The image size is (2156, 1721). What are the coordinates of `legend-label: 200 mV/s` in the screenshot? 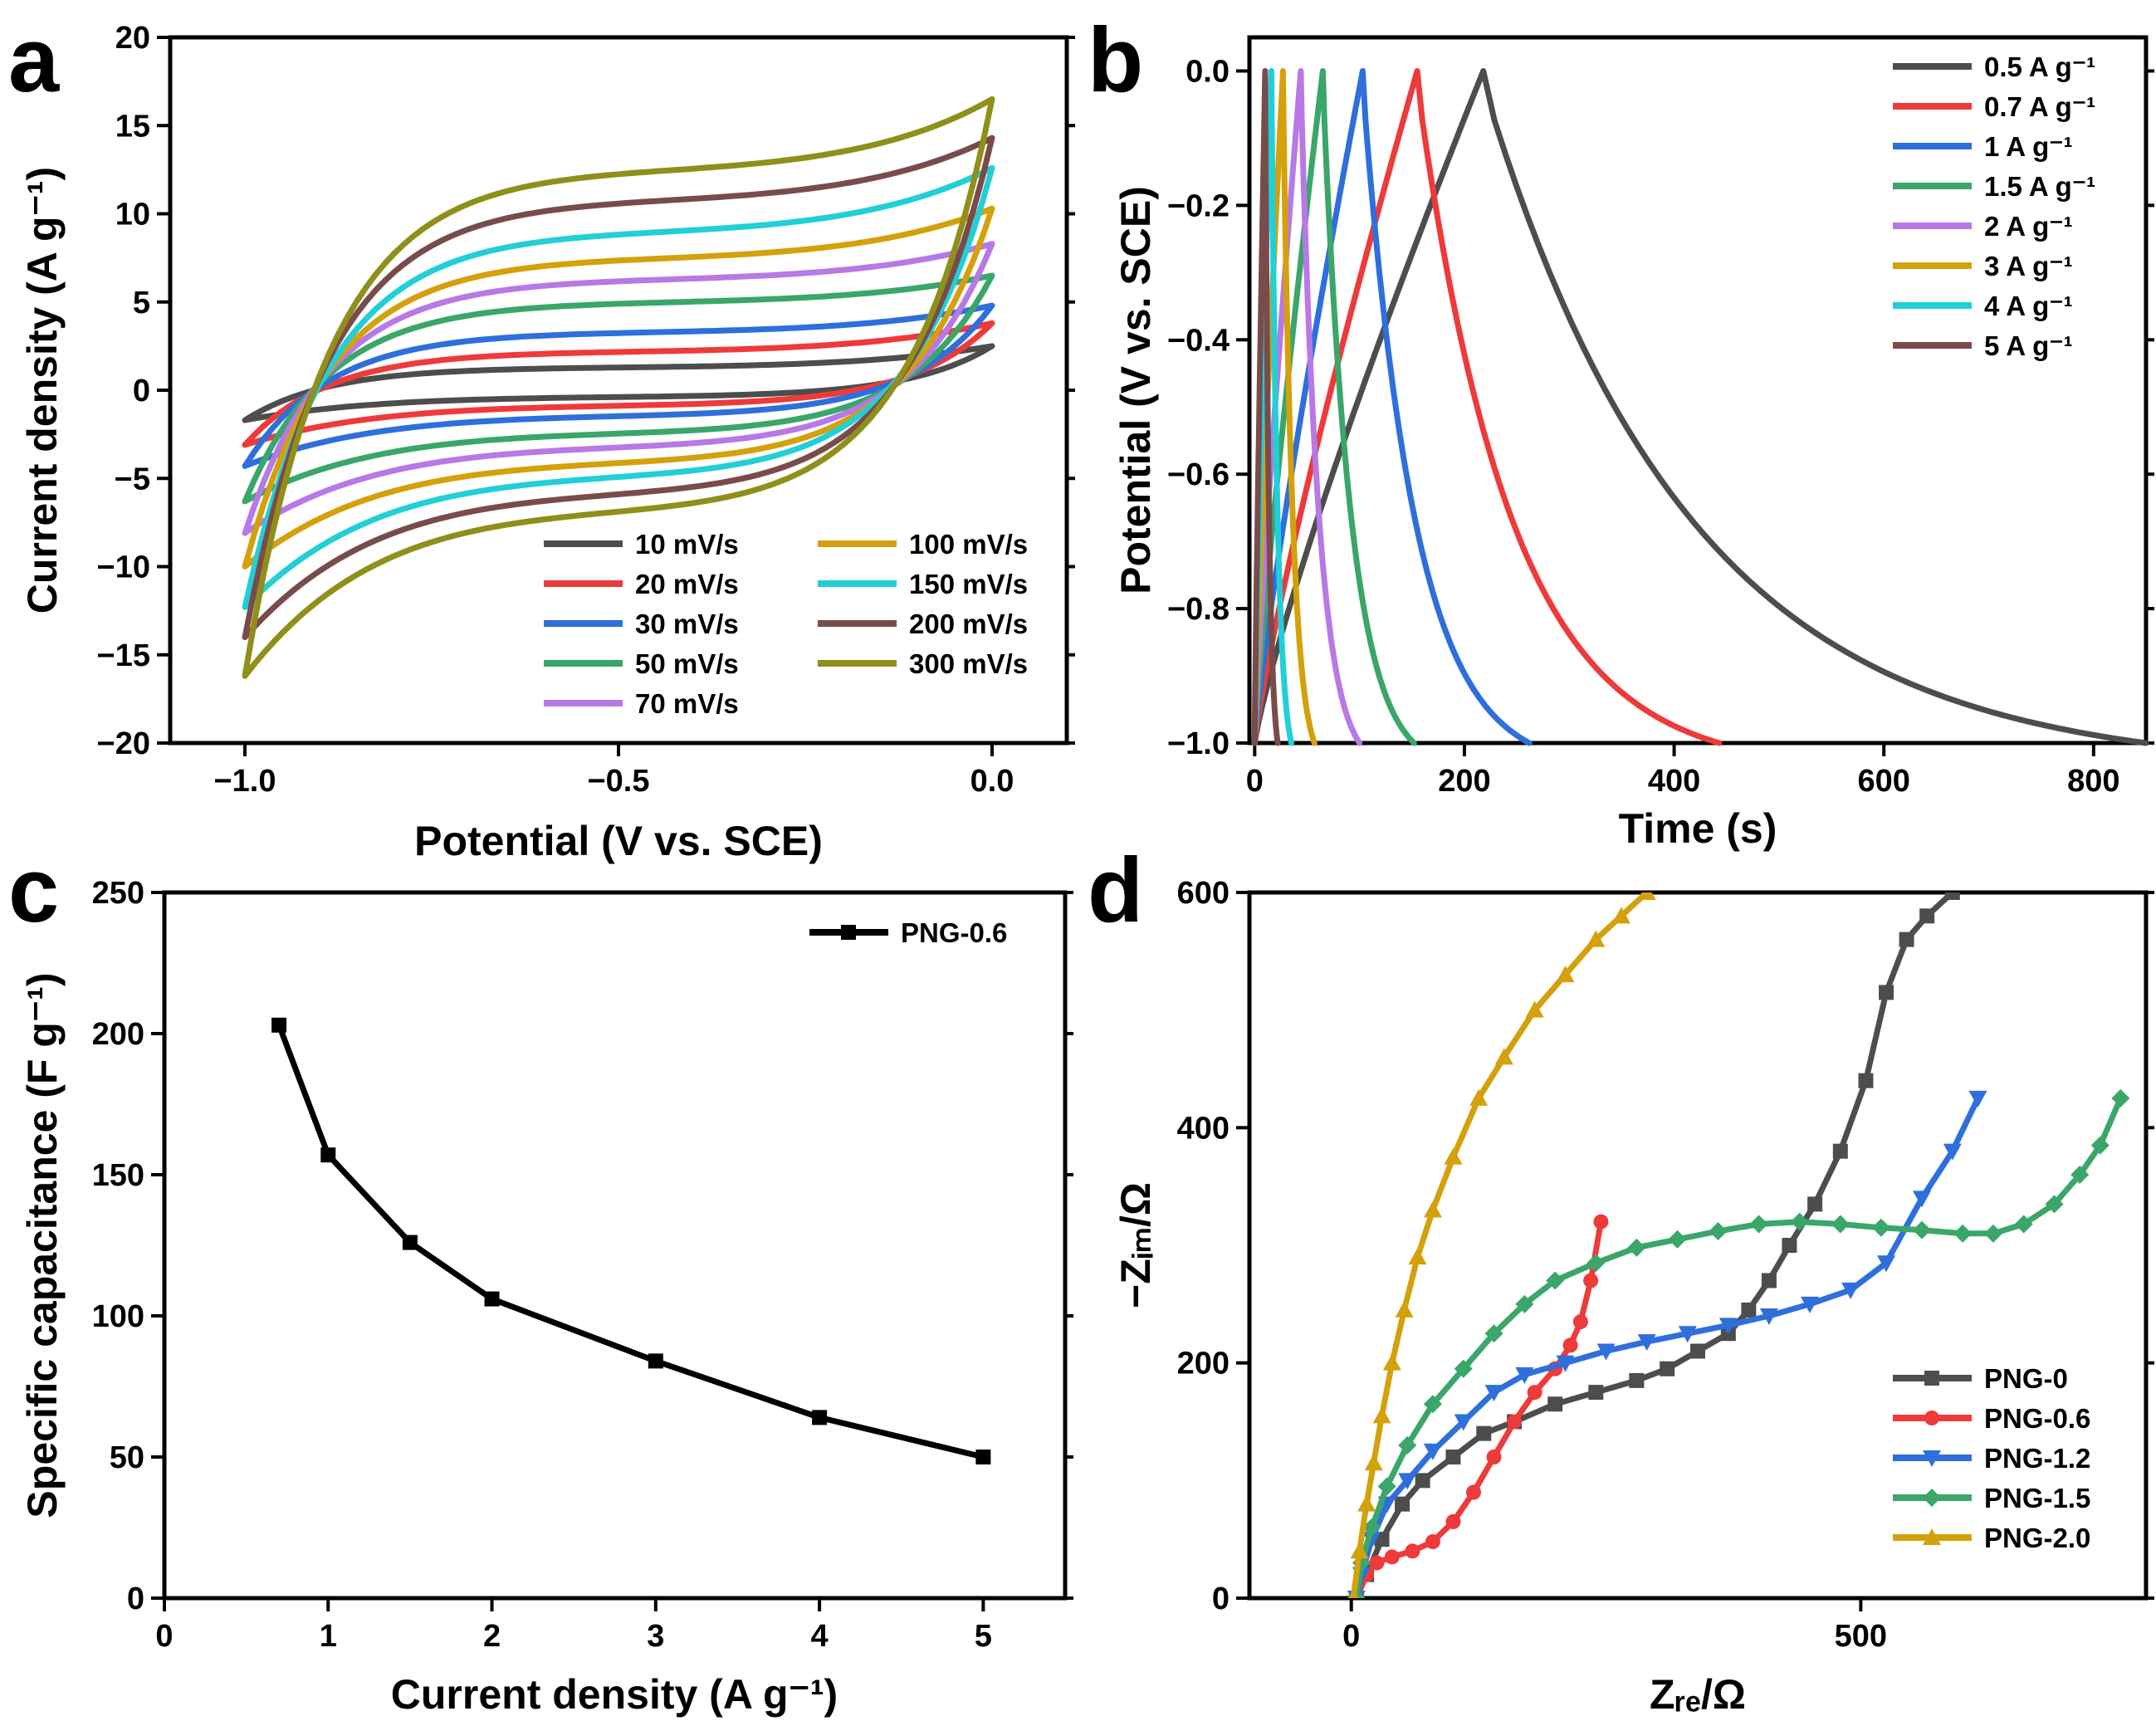 It's located at (969, 624).